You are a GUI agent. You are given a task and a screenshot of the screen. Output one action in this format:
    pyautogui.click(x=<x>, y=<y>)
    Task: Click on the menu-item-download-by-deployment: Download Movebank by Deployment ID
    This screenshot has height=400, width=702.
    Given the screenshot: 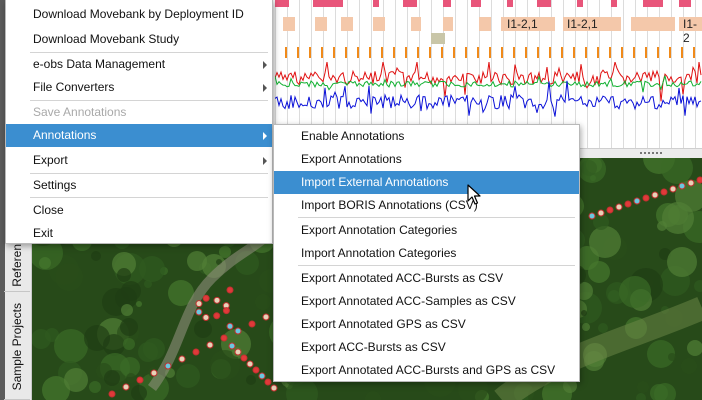 What is the action you would take?
    pyautogui.click(x=139, y=14)
    